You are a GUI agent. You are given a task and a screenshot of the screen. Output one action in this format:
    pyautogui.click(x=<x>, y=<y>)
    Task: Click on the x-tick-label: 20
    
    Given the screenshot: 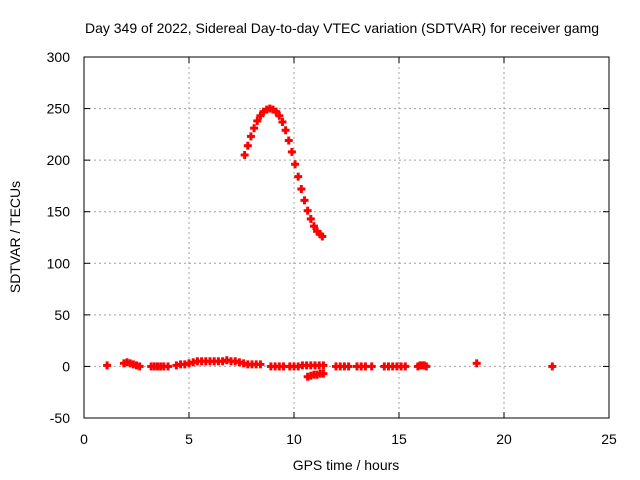 What is the action you would take?
    pyautogui.click(x=504, y=439)
    